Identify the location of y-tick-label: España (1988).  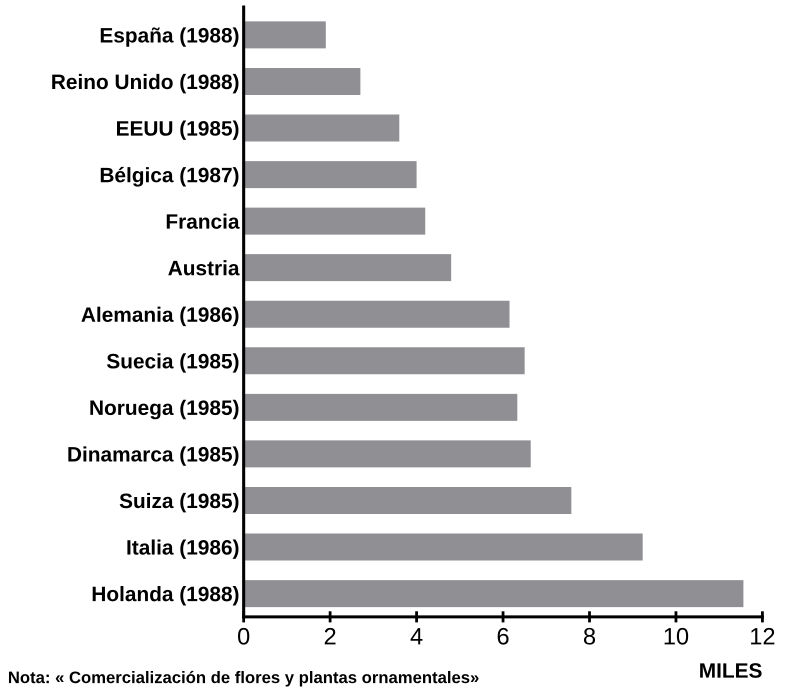
(169, 37).